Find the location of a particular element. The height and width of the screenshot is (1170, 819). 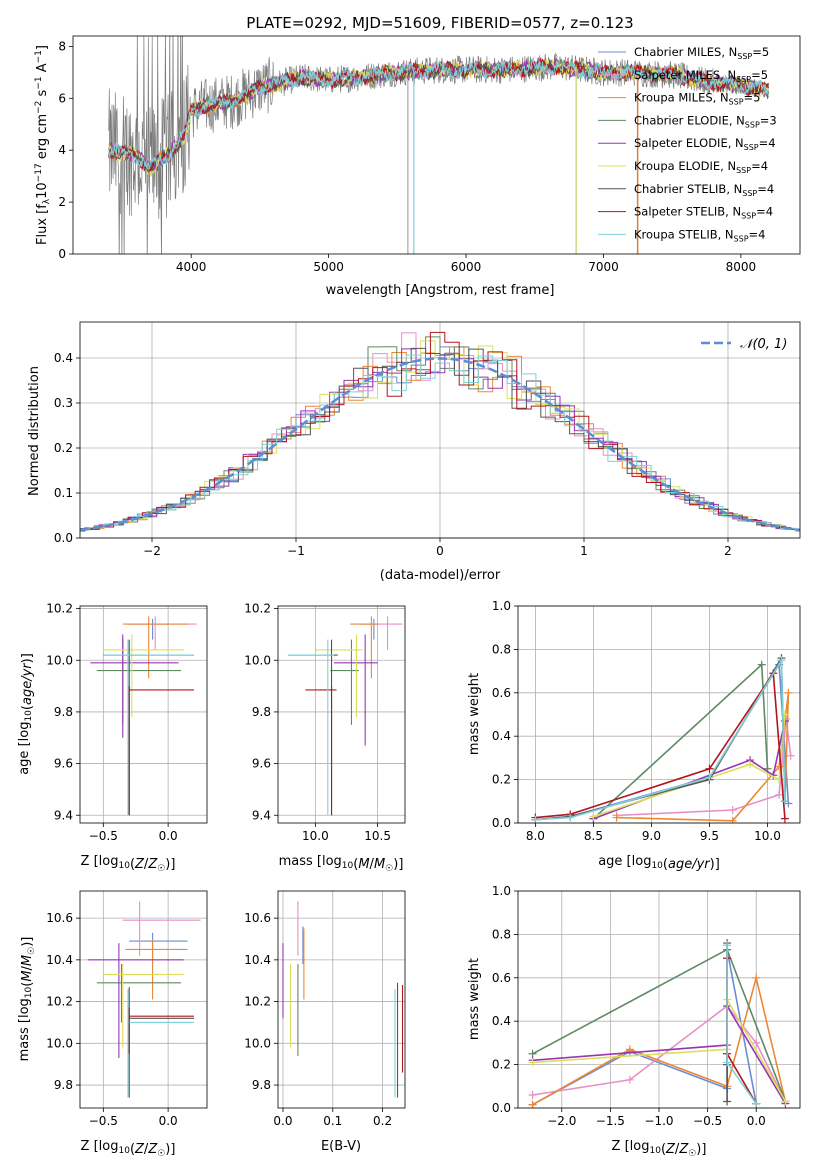

legend-label: Kroupa ELODIE, NSSP=4 is located at coordinates (701, 167).